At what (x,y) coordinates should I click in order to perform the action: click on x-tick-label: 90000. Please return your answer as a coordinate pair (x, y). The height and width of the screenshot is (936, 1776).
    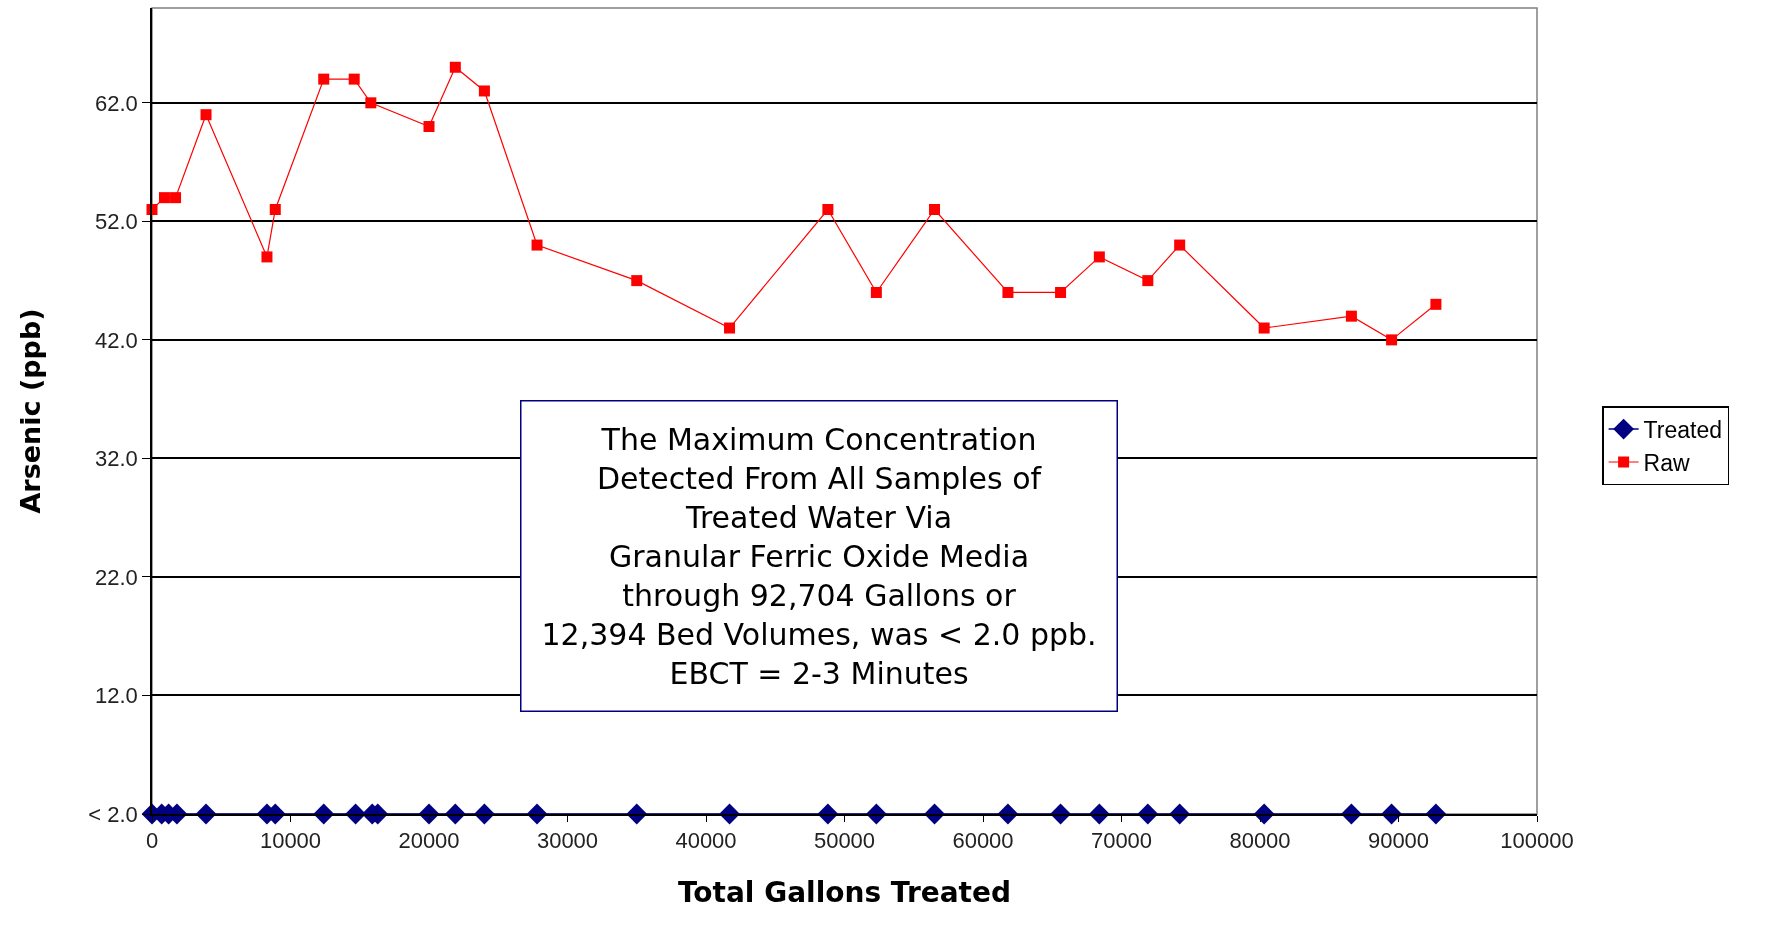
    Looking at the image, I should click on (1398, 841).